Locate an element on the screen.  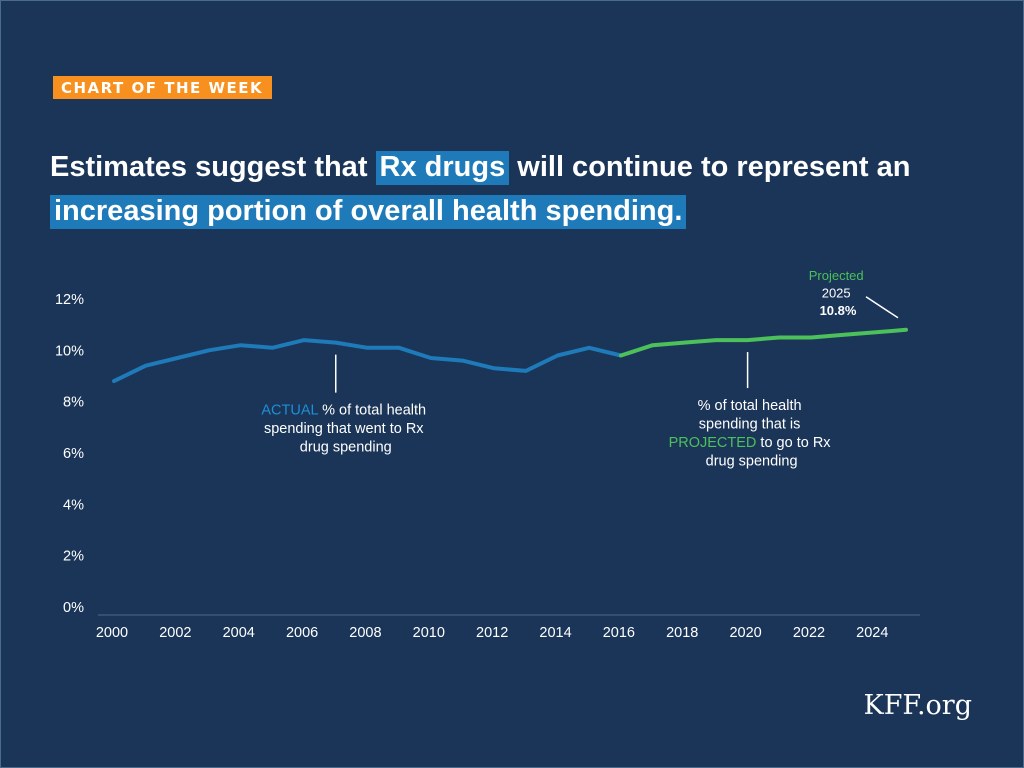
projected-keyword: PROJECTED is located at coordinates (713, 443).